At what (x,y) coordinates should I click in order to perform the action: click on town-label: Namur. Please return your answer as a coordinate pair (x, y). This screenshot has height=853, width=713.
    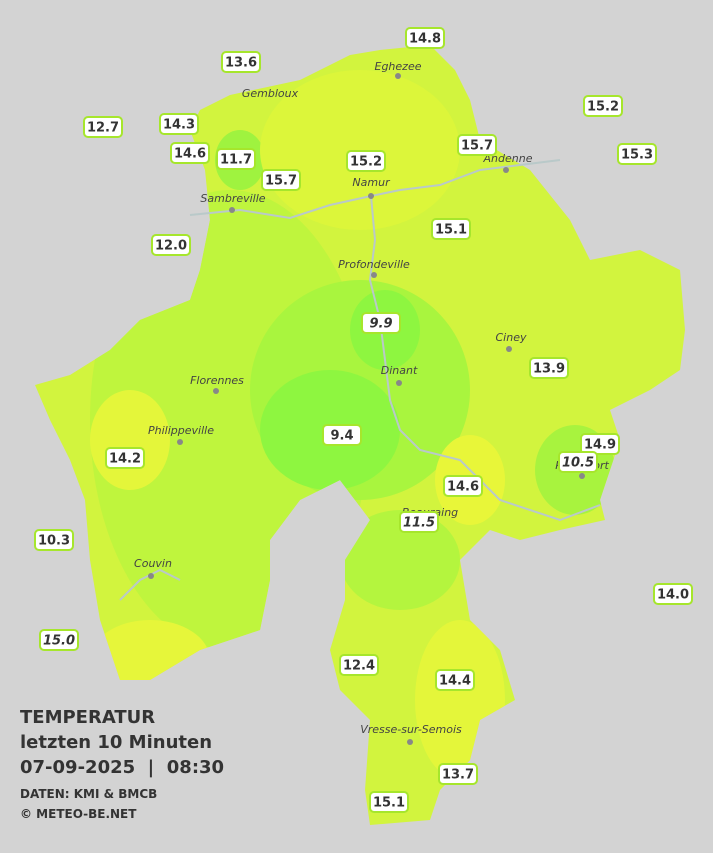
    Looking at the image, I should click on (371, 182).